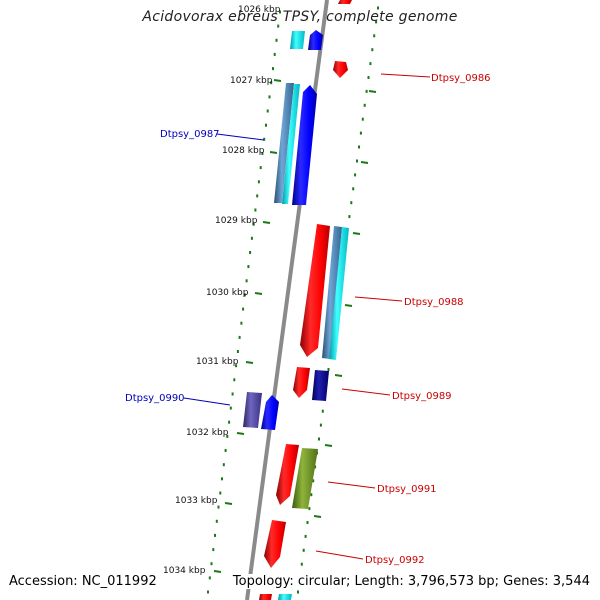  What do you see at coordinates (395, 560) in the screenshot?
I see `gene-label-dtpsy-0992: Dtpsy_0992` at bounding box center [395, 560].